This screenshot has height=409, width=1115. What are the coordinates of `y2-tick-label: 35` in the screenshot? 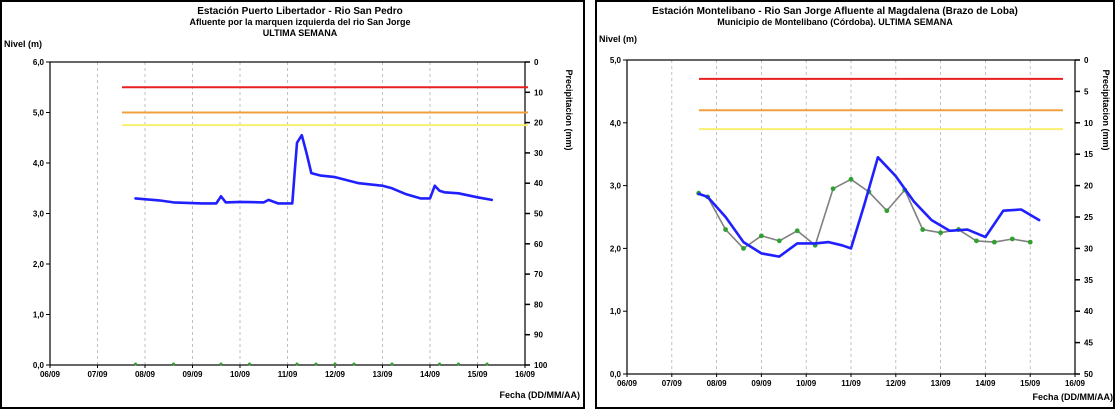 It's located at (1088, 280).